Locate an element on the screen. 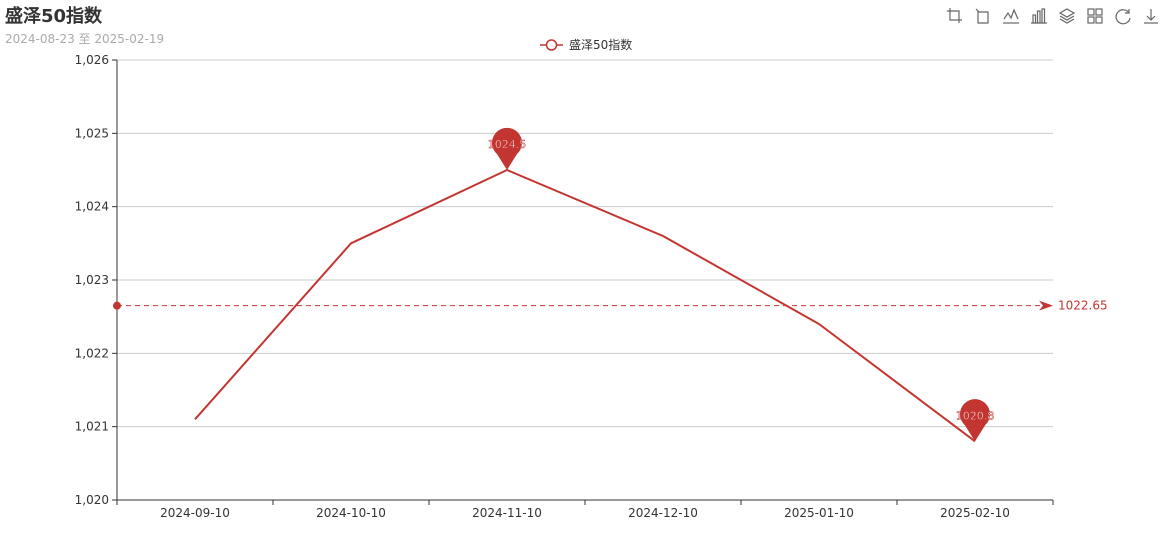 This screenshot has width=1170, height=560. crop-icon is located at coordinates (955, 16).